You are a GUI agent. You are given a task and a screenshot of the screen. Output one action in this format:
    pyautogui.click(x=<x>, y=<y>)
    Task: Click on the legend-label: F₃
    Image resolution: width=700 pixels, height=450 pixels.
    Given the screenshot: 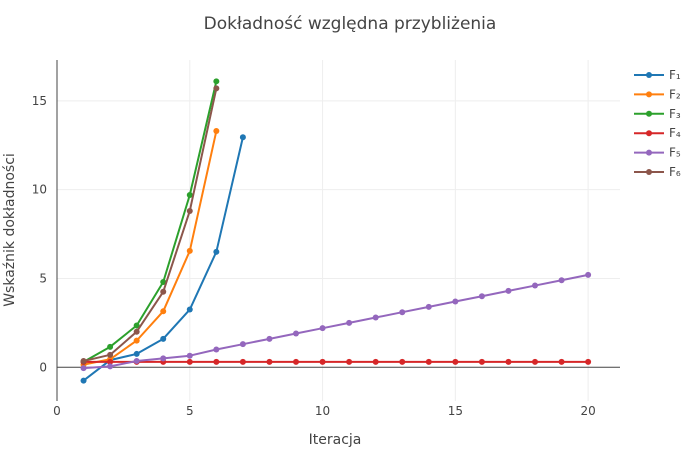 What is the action you would take?
    pyautogui.click(x=675, y=114)
    